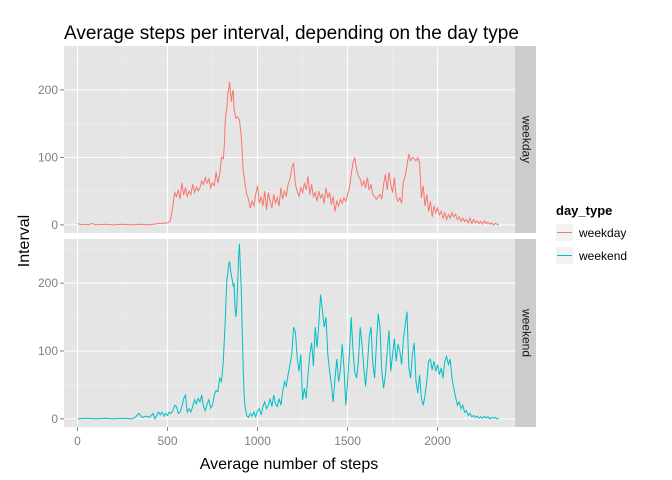 The width and height of the screenshot is (672, 480). What do you see at coordinates (168, 441) in the screenshot?
I see `x-tick-label: 500` at bounding box center [168, 441].